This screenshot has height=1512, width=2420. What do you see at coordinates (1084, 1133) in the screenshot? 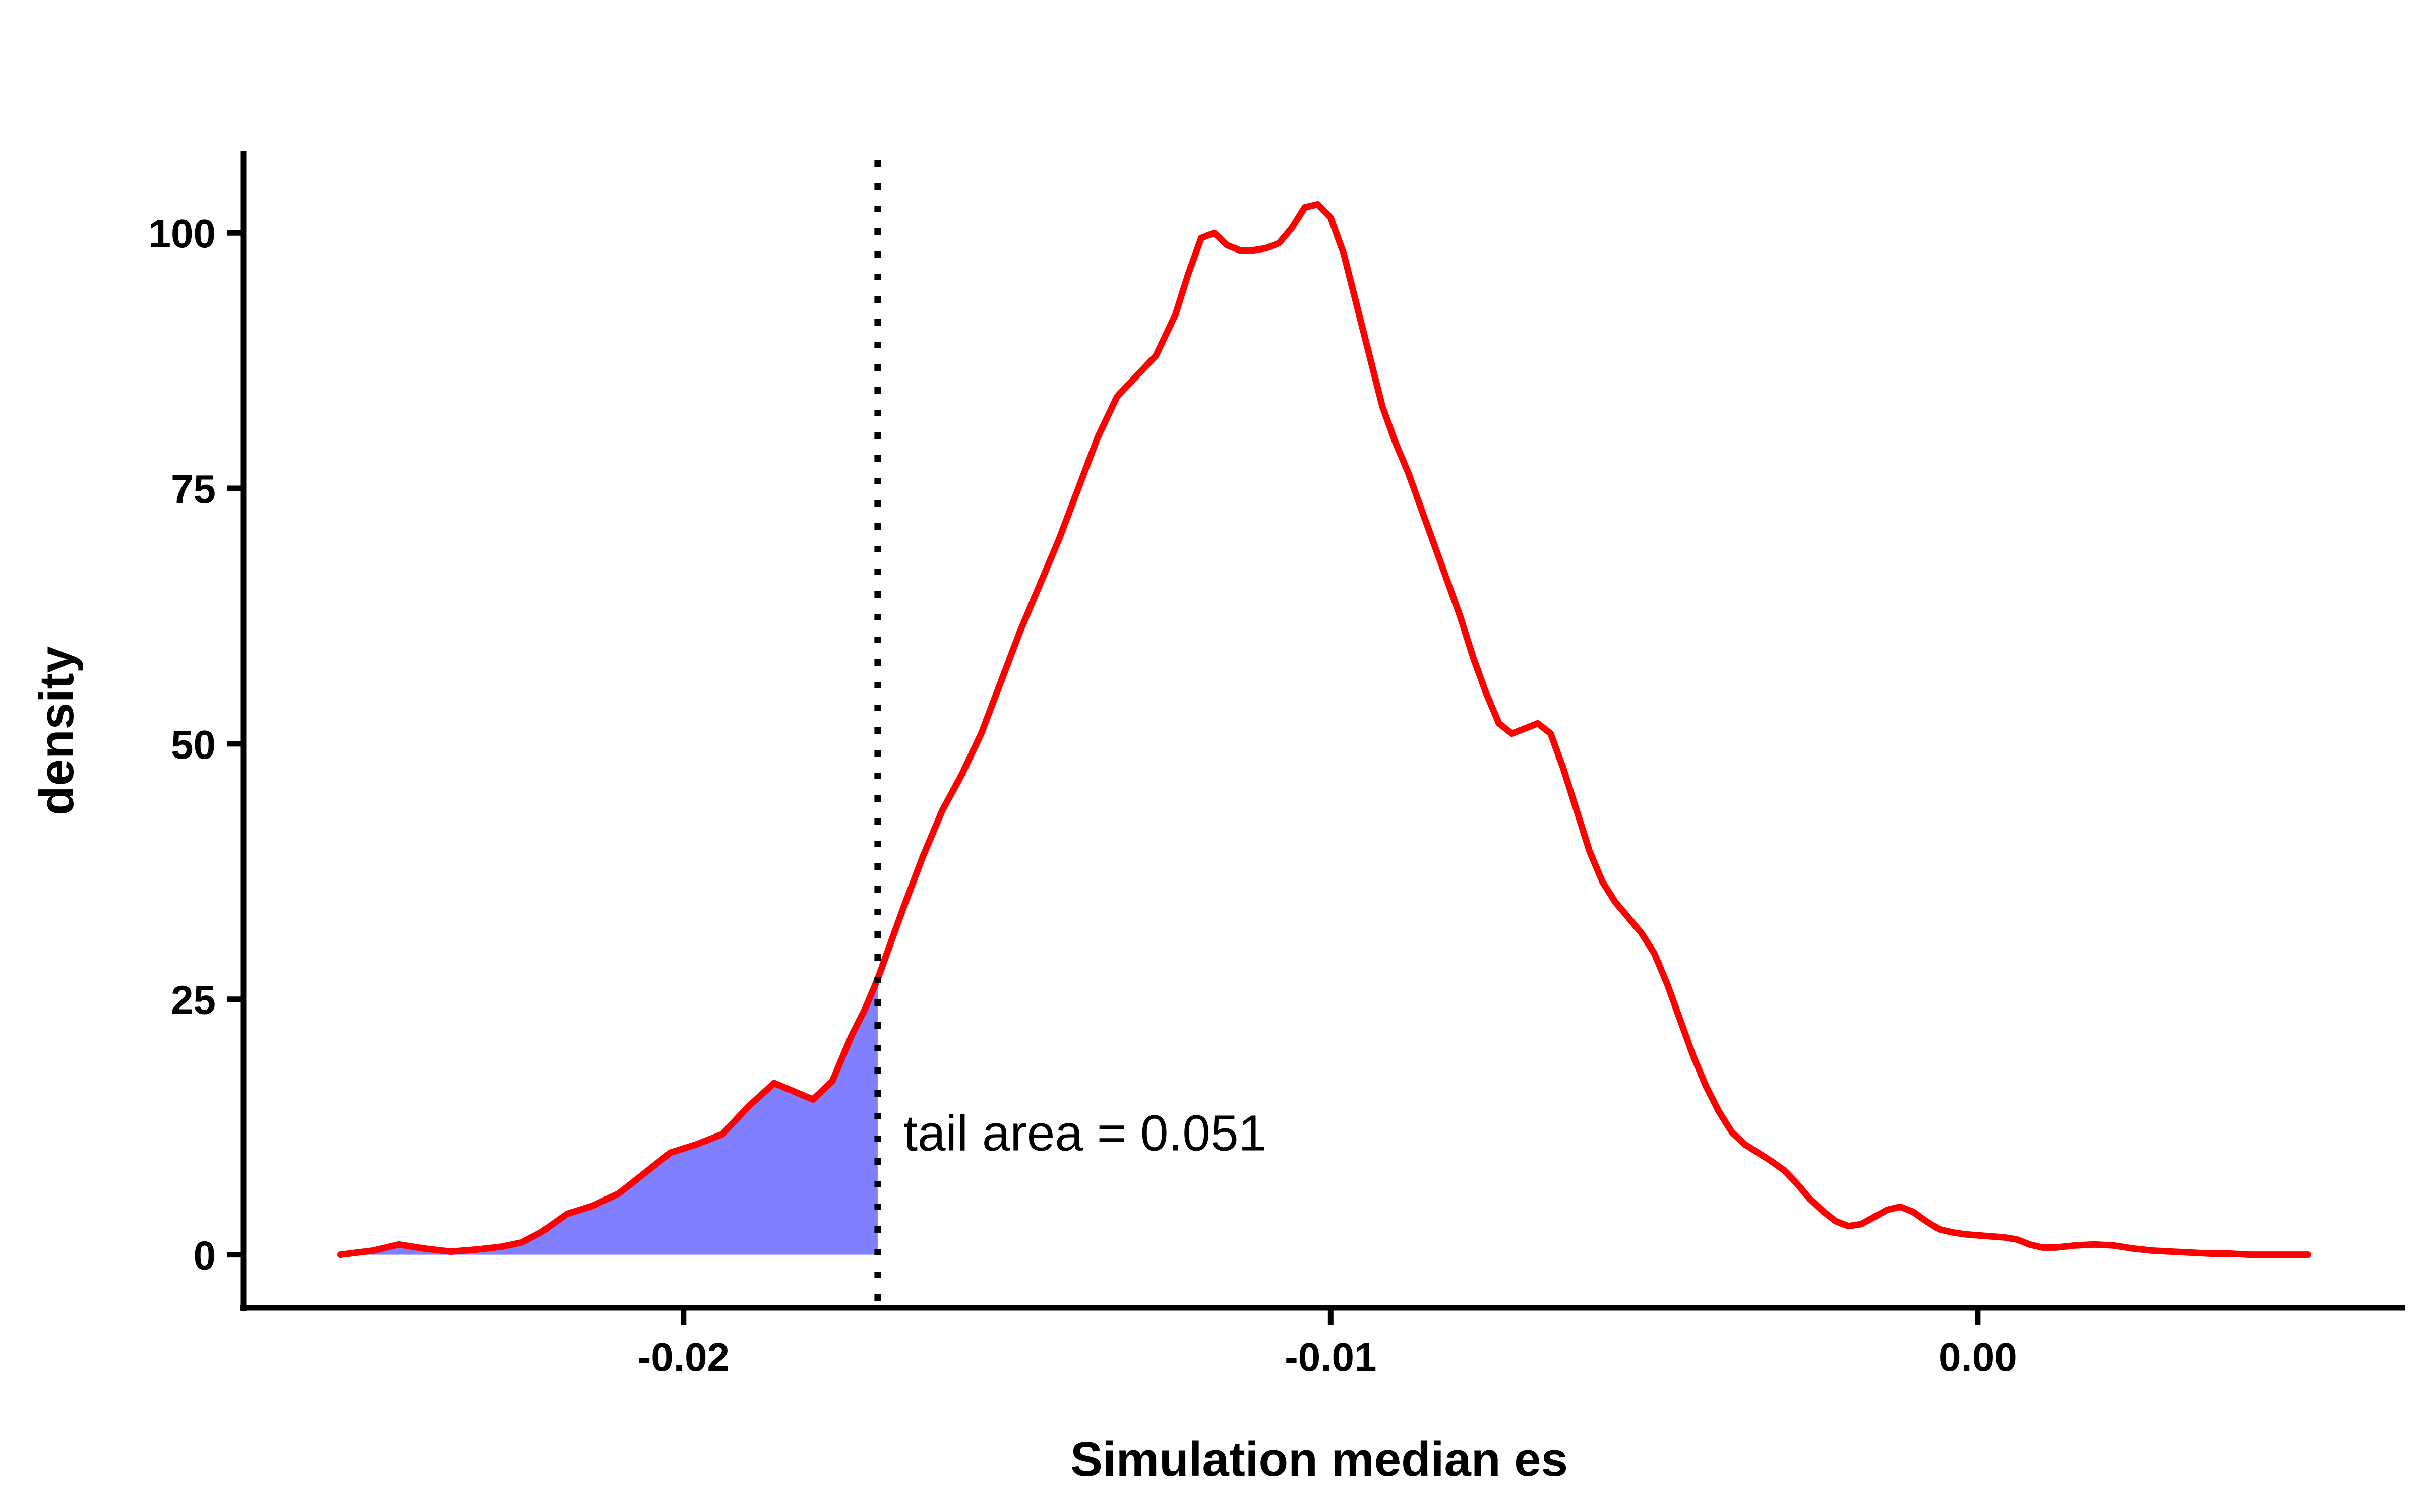
I see `tail-area-annotation: tail area = 0.051` at bounding box center [1084, 1133].